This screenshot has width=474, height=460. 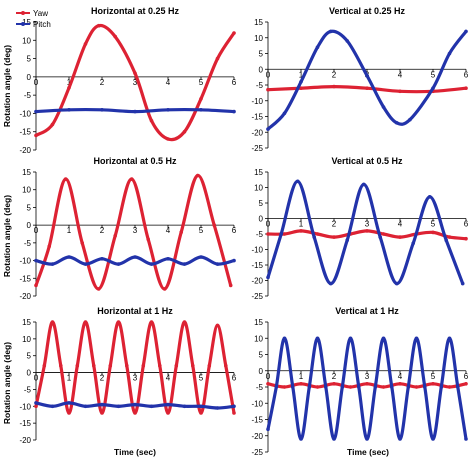 What do you see at coordinates (367, 161) in the screenshot?
I see `chart-title: Vertical at 0.5 Hz` at bounding box center [367, 161].